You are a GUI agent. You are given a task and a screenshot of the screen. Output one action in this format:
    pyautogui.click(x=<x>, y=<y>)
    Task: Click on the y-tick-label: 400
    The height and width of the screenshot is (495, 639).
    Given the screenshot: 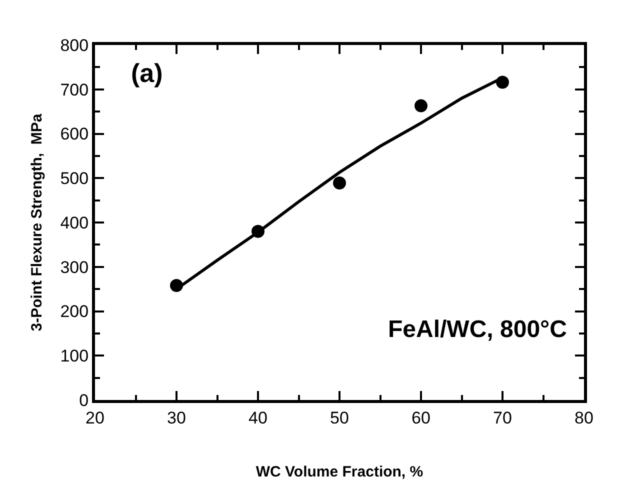 What is the action you would take?
    pyautogui.click(x=74, y=222)
    